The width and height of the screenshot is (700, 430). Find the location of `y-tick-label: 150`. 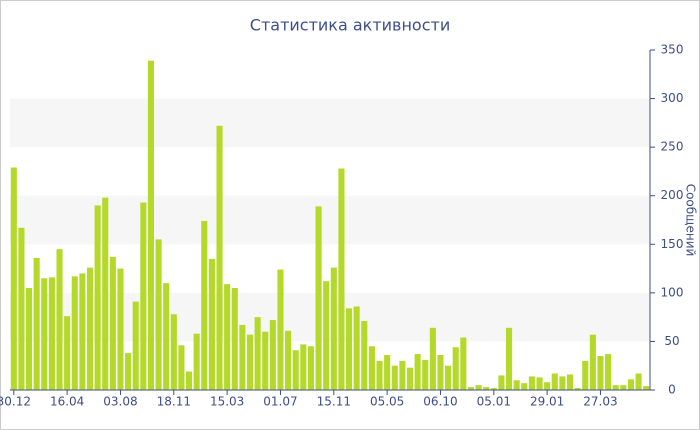

y-tick-label: 150 is located at coordinates (672, 244).